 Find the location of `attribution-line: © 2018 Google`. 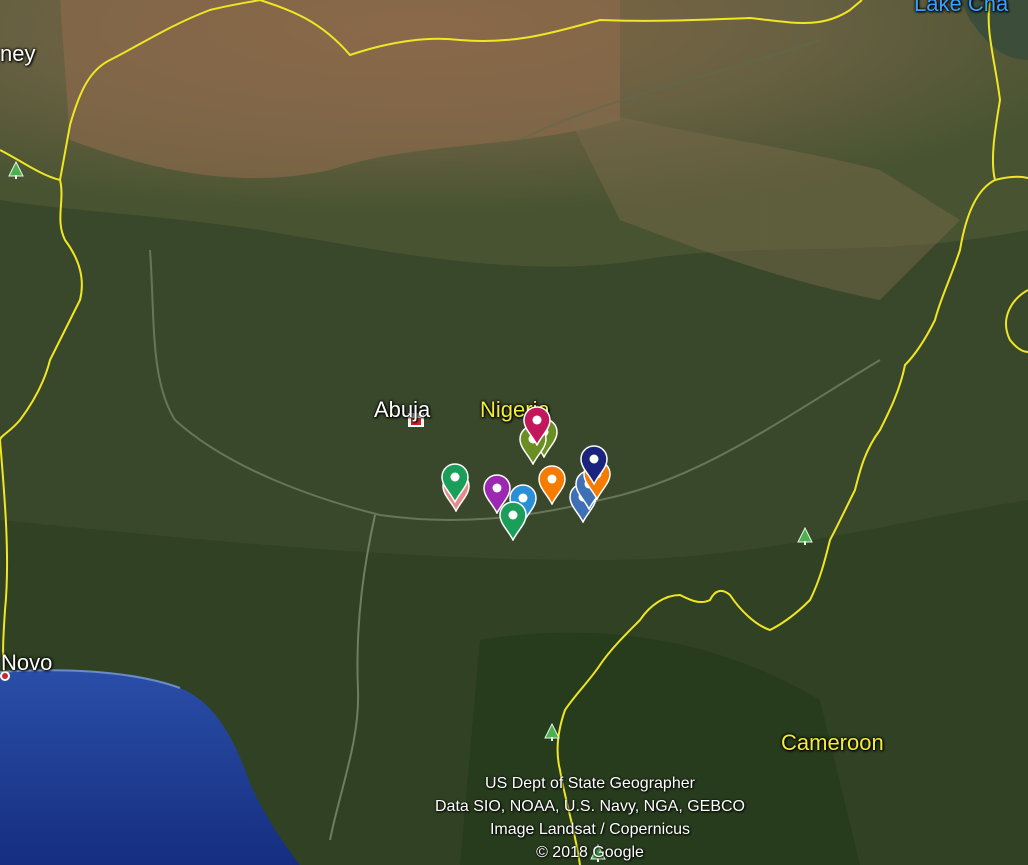

attribution-line: © 2018 Google is located at coordinates (590, 852).